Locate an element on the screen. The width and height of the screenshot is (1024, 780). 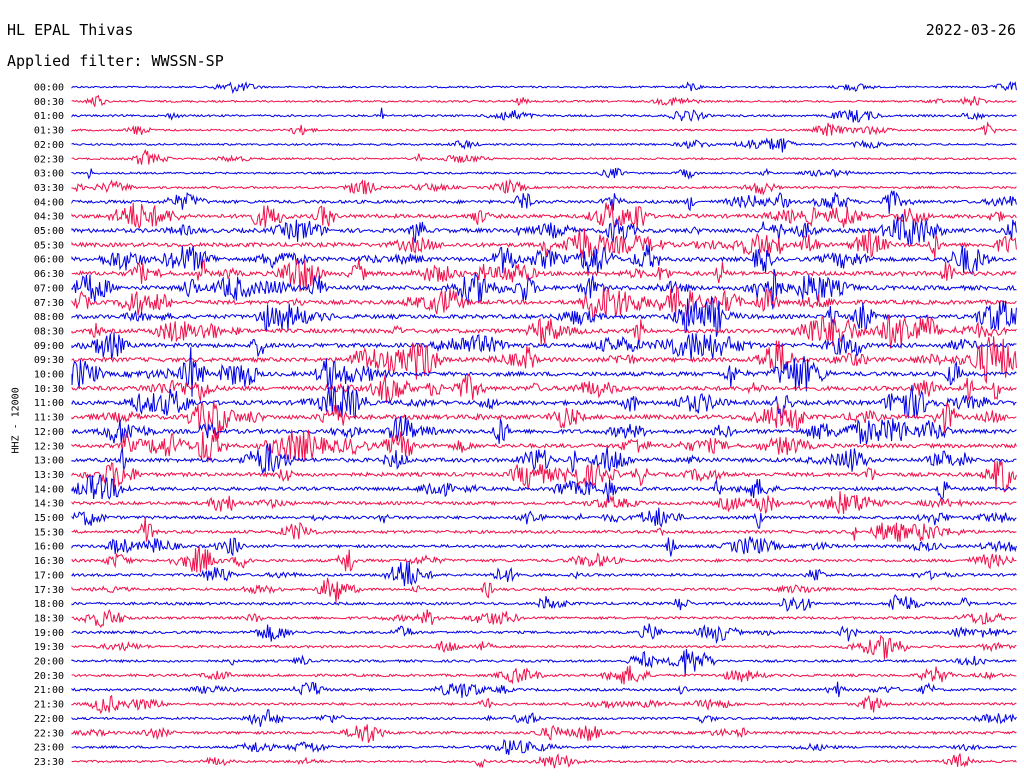
trace-time-label: 04:30 is located at coordinates (49, 217).